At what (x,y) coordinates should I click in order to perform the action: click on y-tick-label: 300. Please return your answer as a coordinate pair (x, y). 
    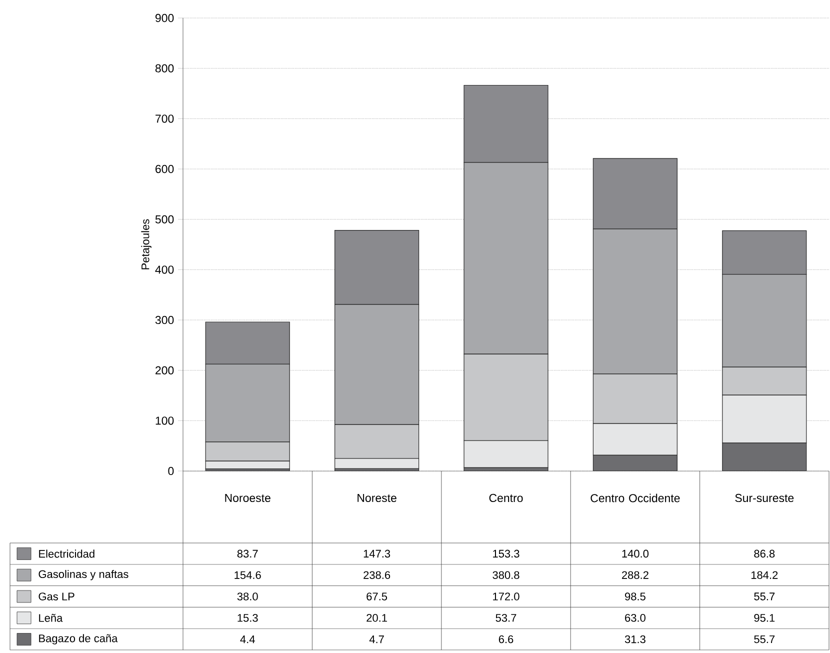
    Looking at the image, I should click on (164, 320).